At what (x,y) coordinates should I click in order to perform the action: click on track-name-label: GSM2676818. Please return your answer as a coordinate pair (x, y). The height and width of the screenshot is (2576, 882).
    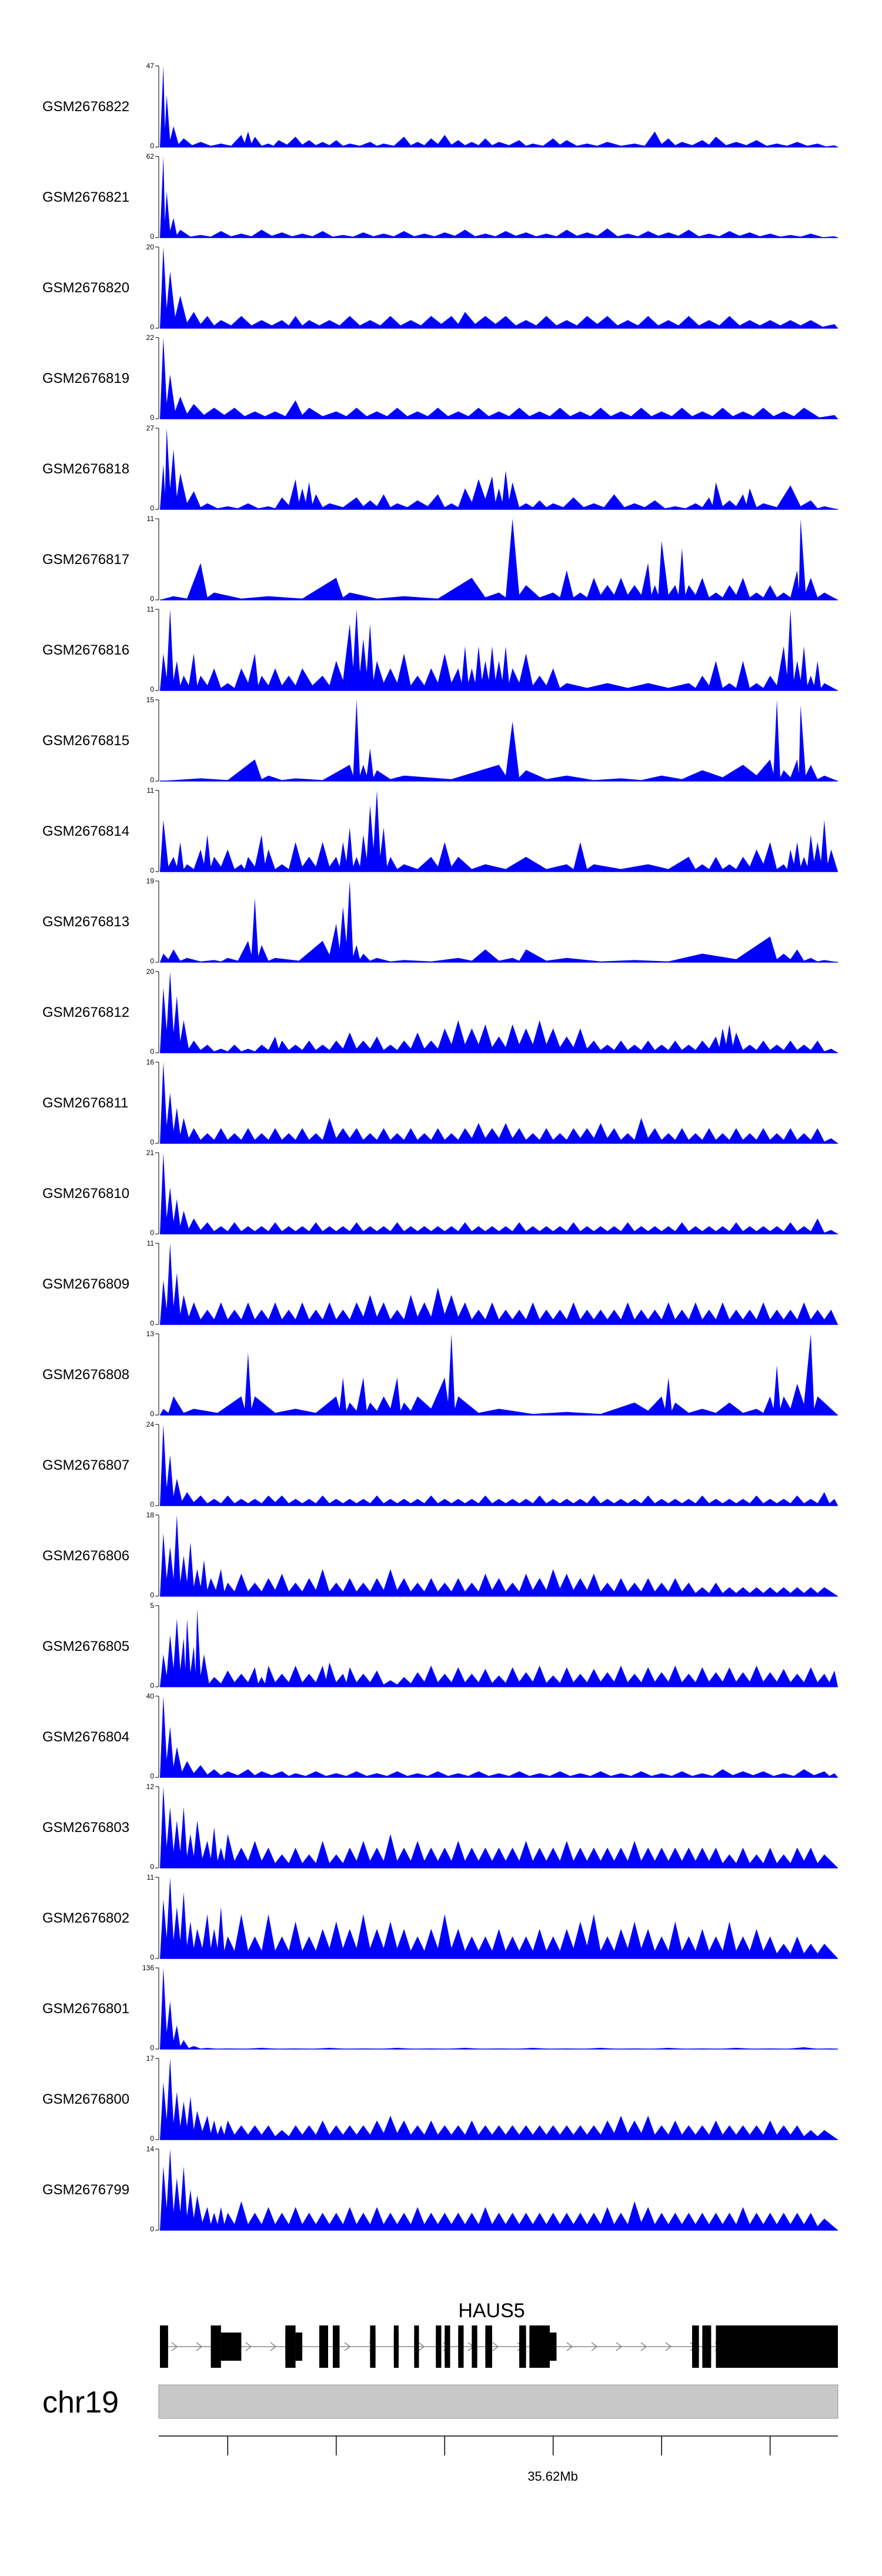
    Looking at the image, I should click on (85, 469).